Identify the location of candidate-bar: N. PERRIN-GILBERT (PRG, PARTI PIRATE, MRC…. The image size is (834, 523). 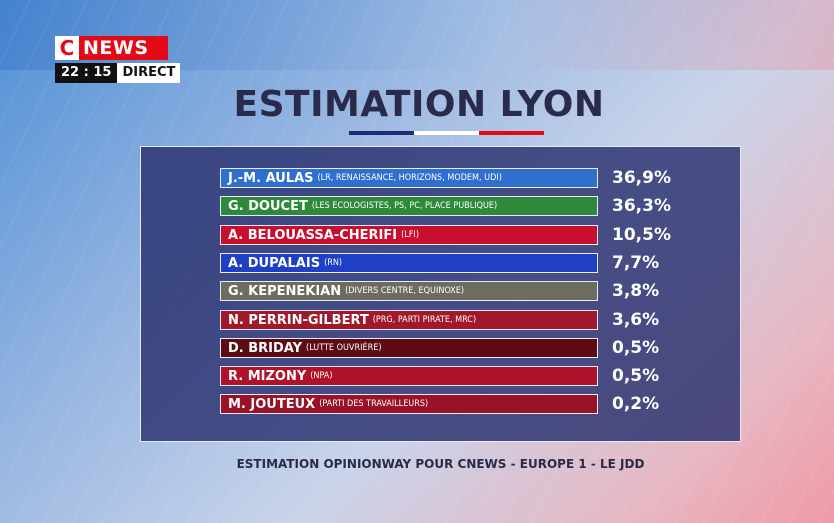
(409, 320).